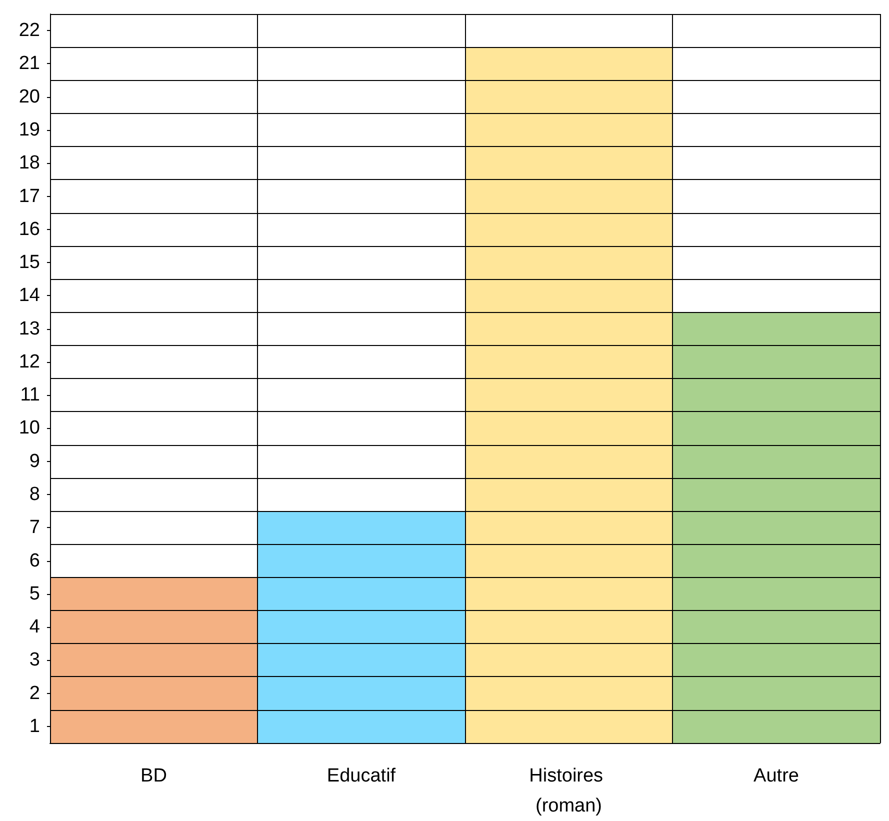  I want to click on y-tick-label: 2, so click(34, 693).